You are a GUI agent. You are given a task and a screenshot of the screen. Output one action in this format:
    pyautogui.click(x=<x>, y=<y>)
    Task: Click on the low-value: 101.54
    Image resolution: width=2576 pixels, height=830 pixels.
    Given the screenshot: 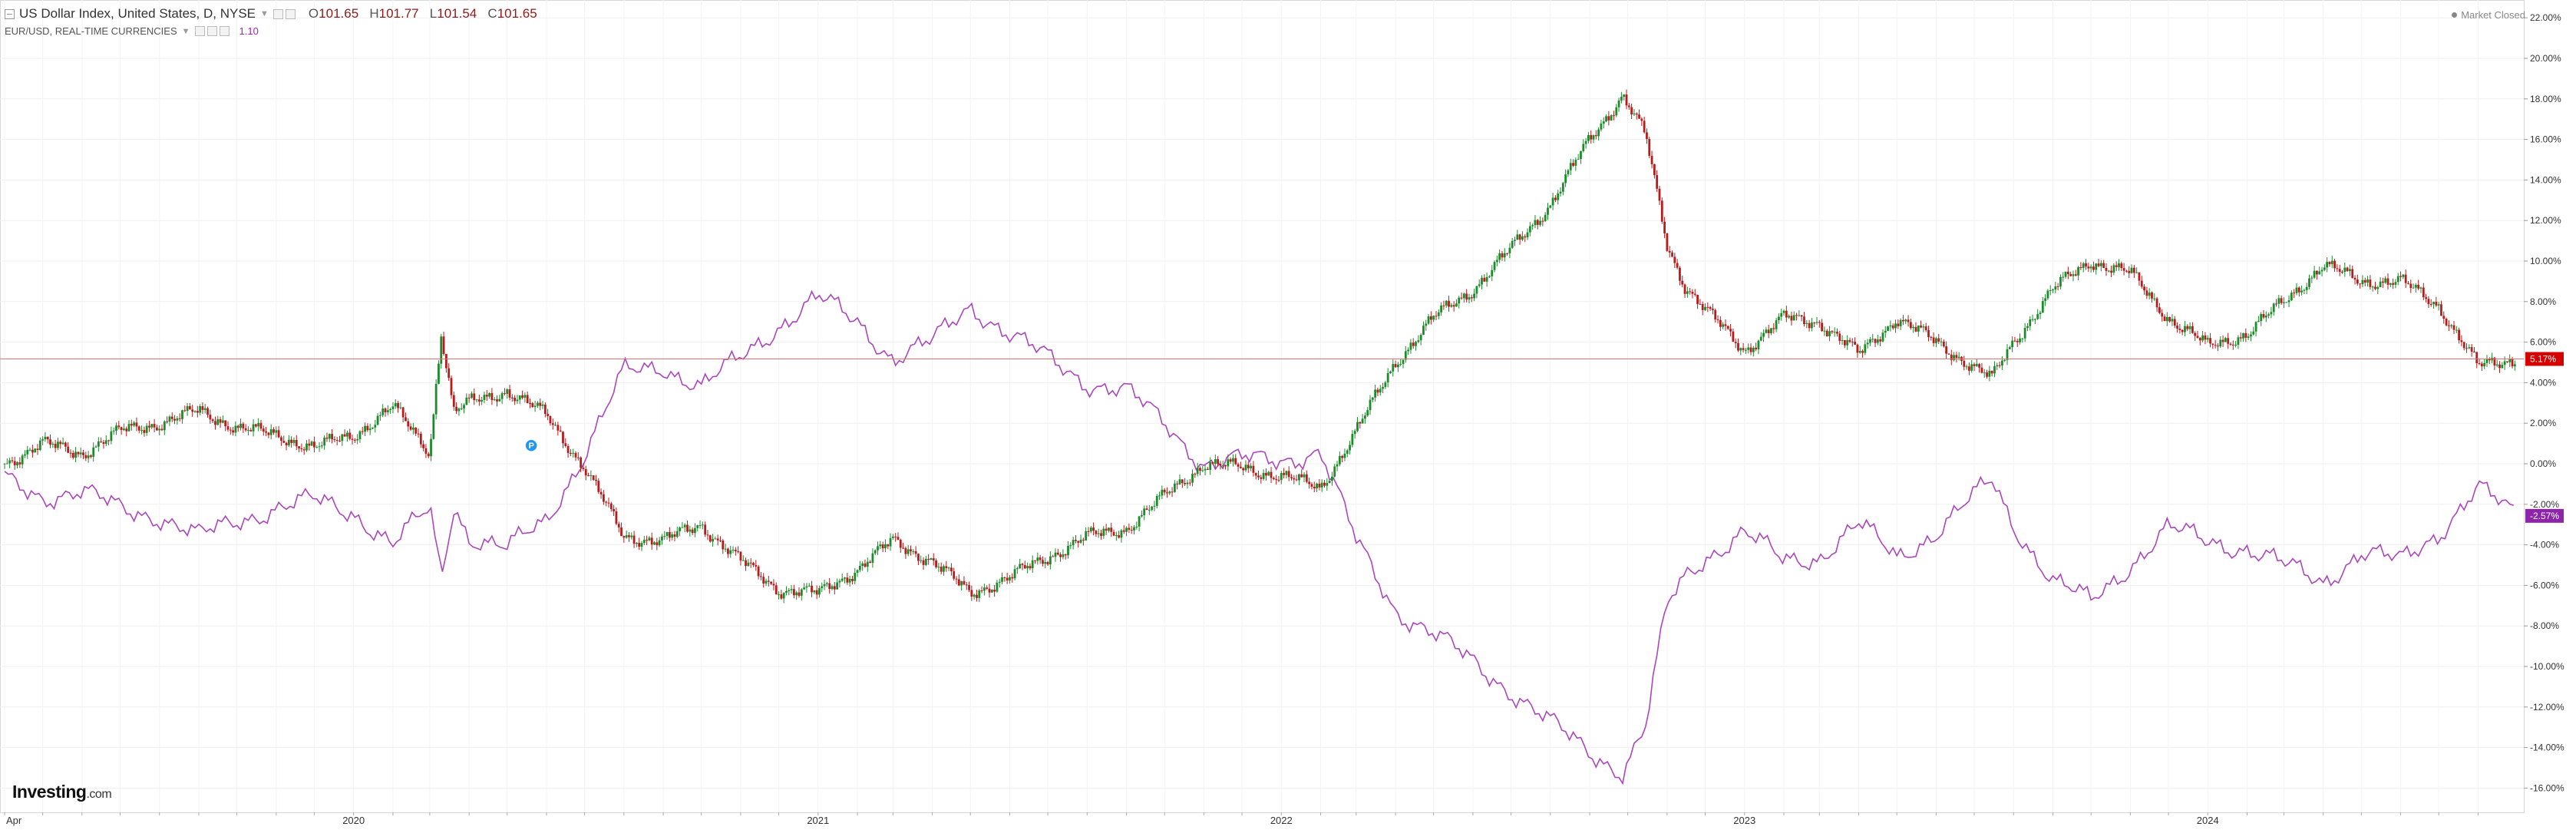 What is the action you would take?
    pyautogui.click(x=457, y=13)
    